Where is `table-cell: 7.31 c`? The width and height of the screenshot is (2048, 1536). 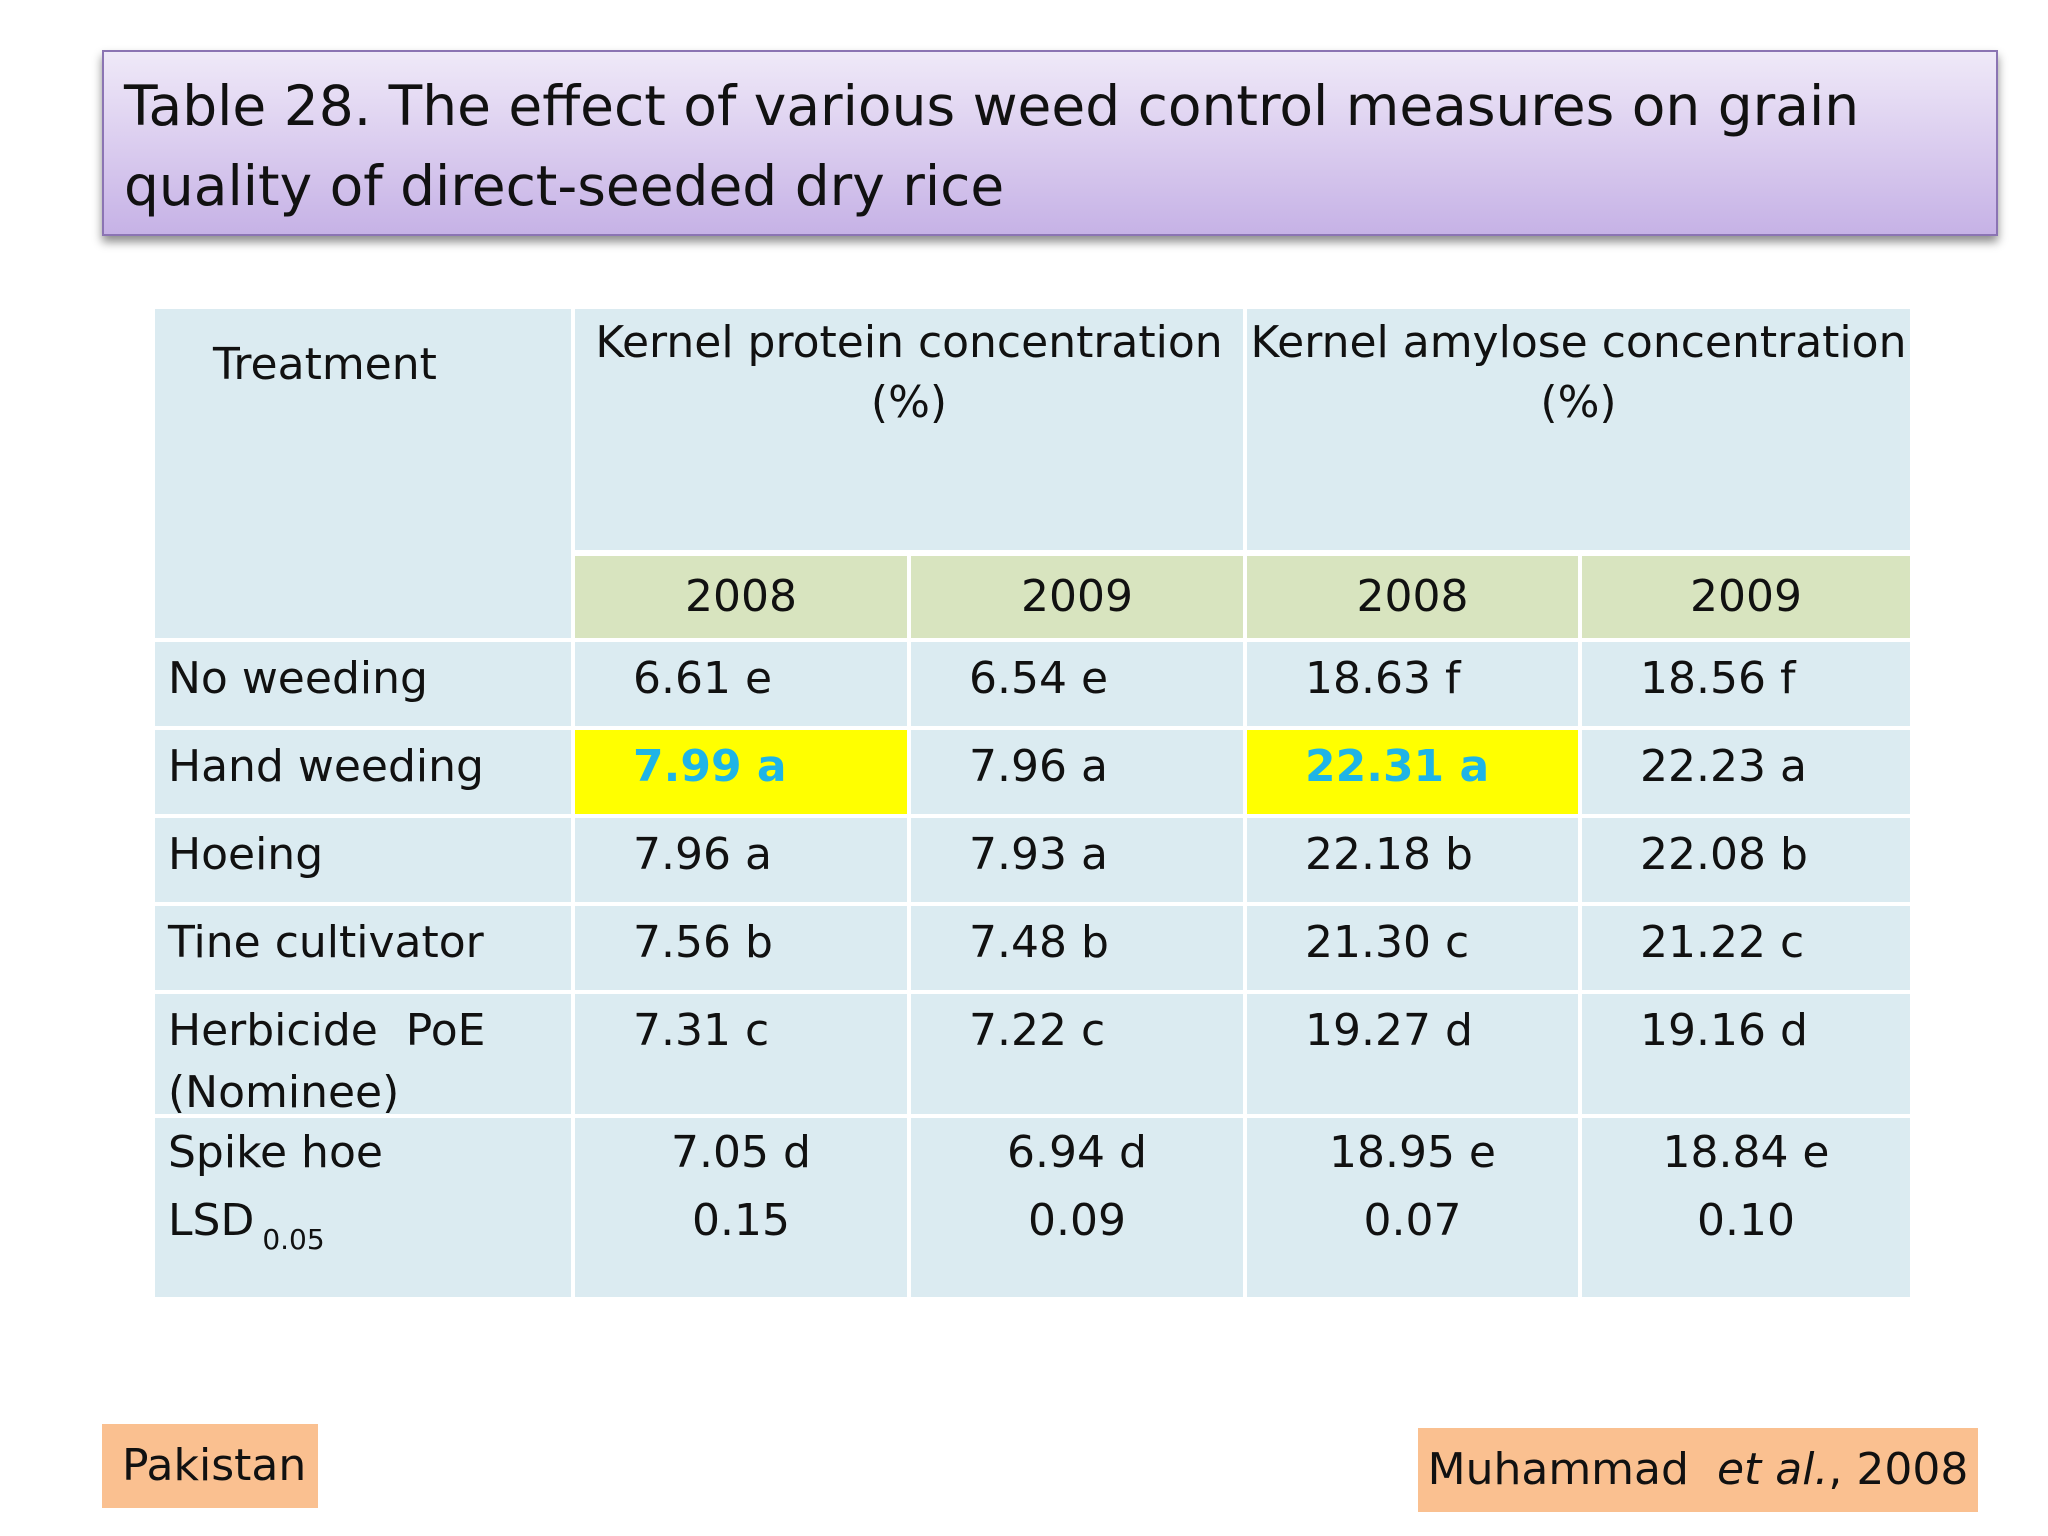 table-cell: 7.31 c is located at coordinates (741, 1054).